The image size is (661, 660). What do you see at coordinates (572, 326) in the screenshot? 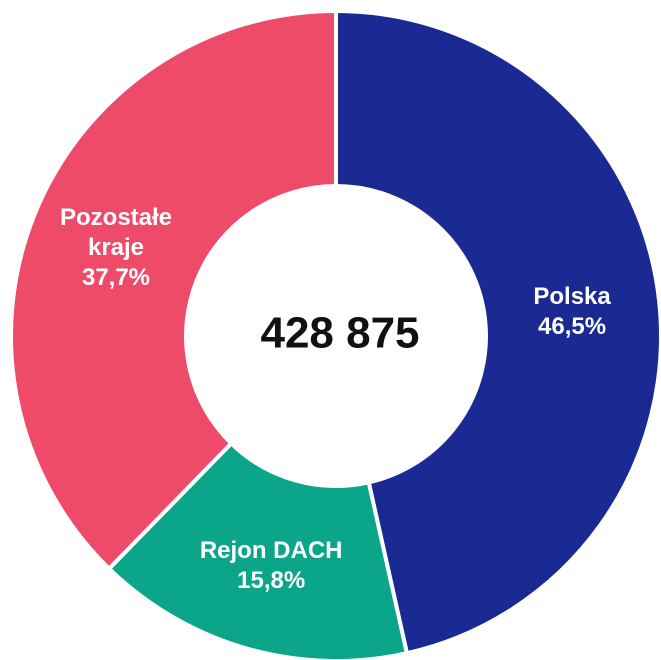
I see `value-label: 46,5%` at bounding box center [572, 326].